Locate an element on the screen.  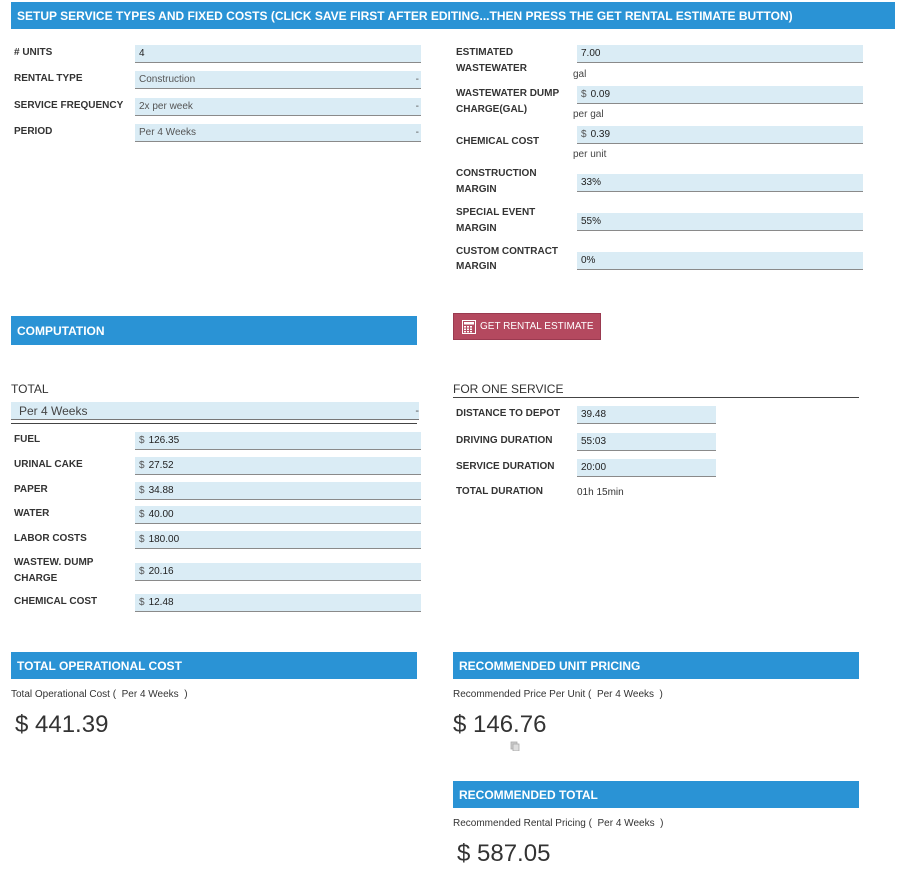
urinal-cake-field: $27.52 is located at coordinates (278, 466).